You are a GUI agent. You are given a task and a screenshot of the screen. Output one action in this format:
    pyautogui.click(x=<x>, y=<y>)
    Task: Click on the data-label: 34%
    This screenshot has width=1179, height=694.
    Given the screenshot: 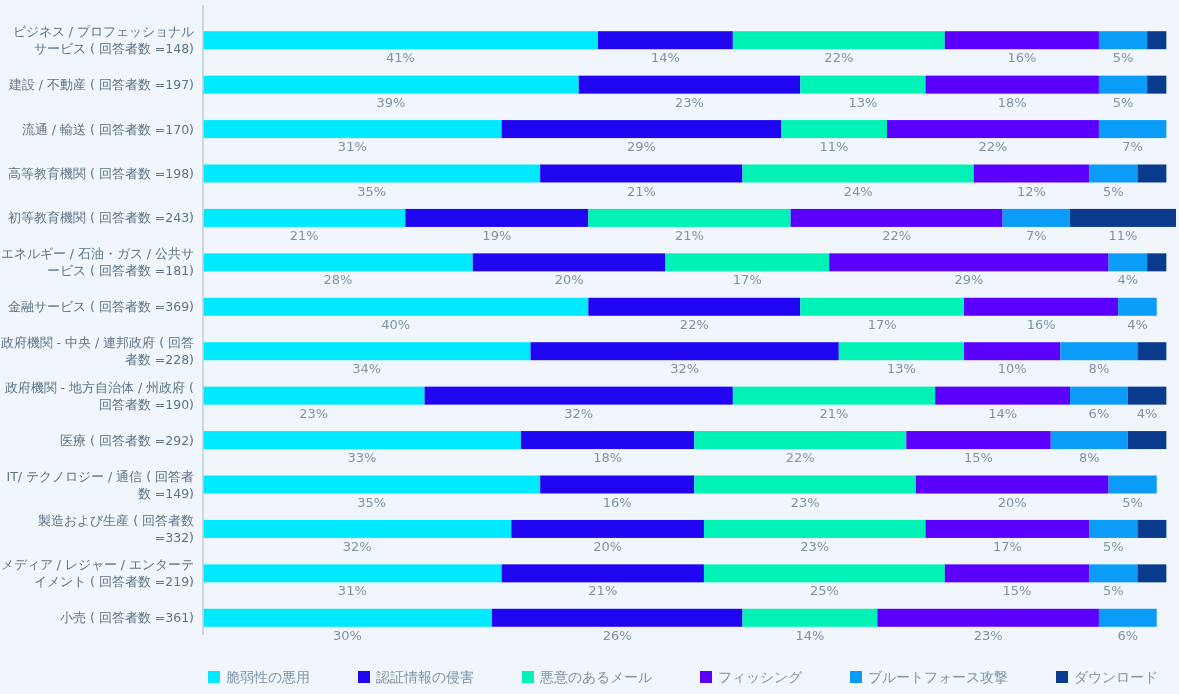 What is the action you would take?
    pyautogui.click(x=367, y=369)
    